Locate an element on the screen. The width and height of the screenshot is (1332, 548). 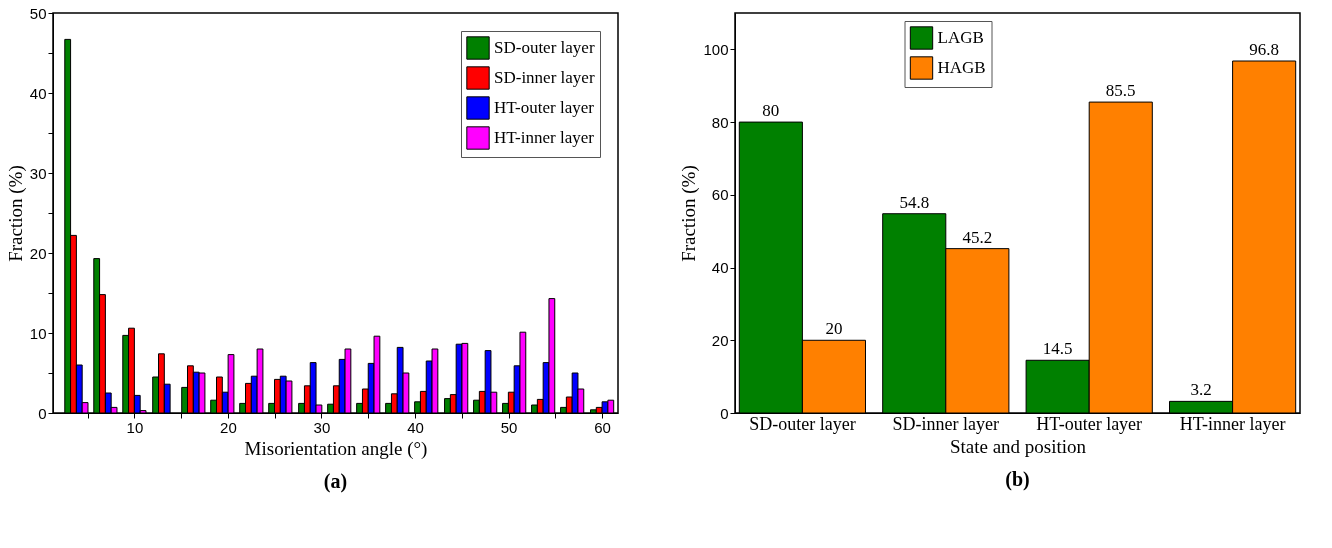
y-tick-label: 50 is located at coordinates (38, 13).